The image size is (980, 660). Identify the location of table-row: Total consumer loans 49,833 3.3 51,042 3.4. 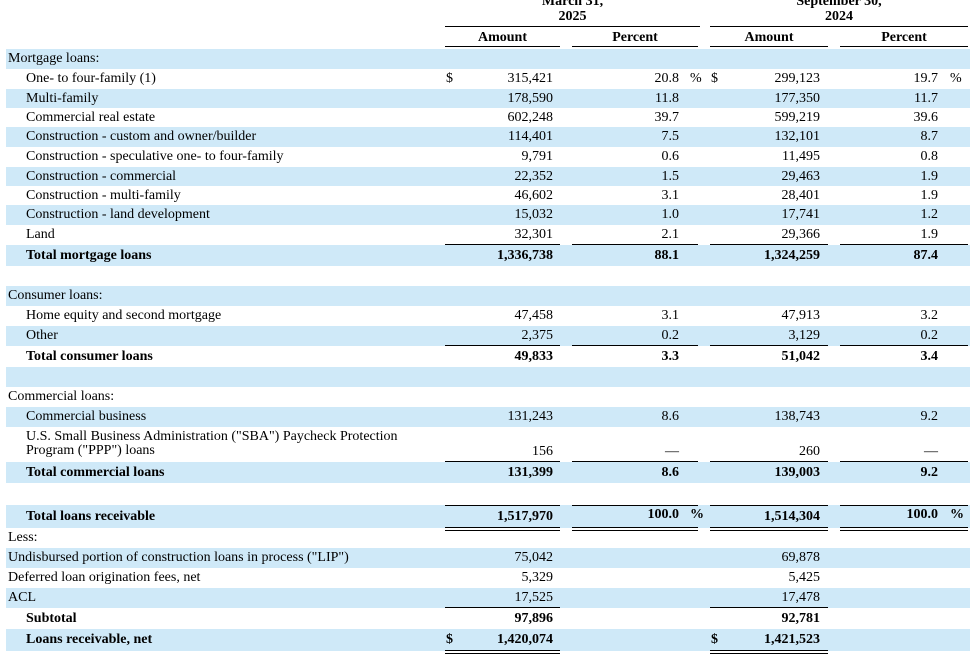
(488, 356).